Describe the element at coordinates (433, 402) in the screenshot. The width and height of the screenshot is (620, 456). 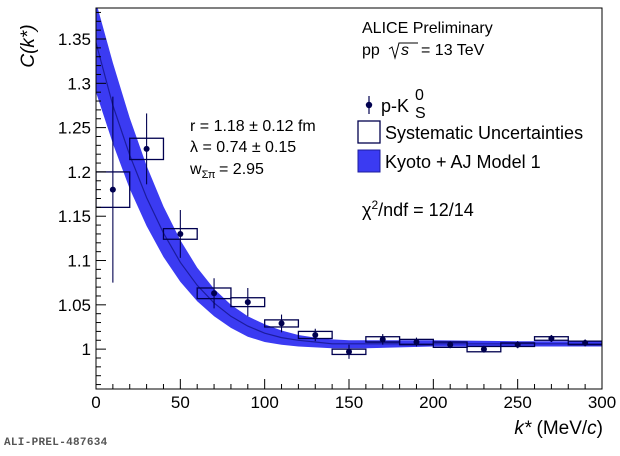
I see `x-tick-label: 200` at that location.